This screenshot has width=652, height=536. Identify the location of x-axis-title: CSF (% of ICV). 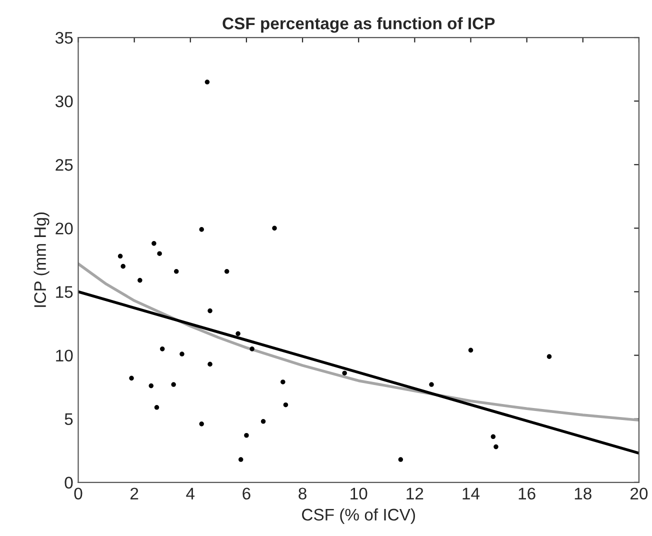
(358, 516).